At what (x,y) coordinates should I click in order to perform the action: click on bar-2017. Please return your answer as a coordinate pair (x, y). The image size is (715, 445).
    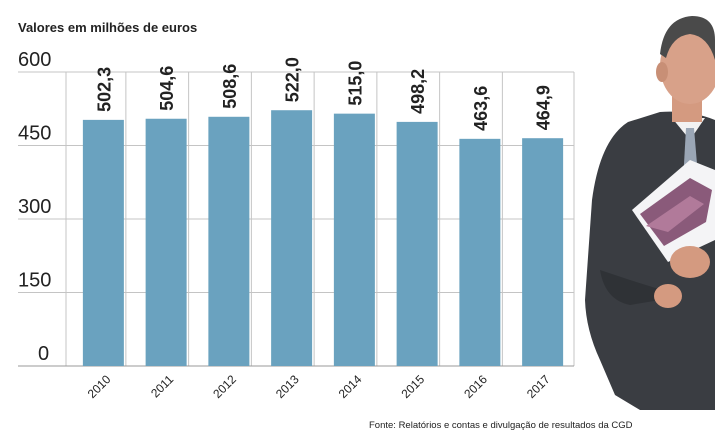
    Looking at the image, I should click on (543, 252).